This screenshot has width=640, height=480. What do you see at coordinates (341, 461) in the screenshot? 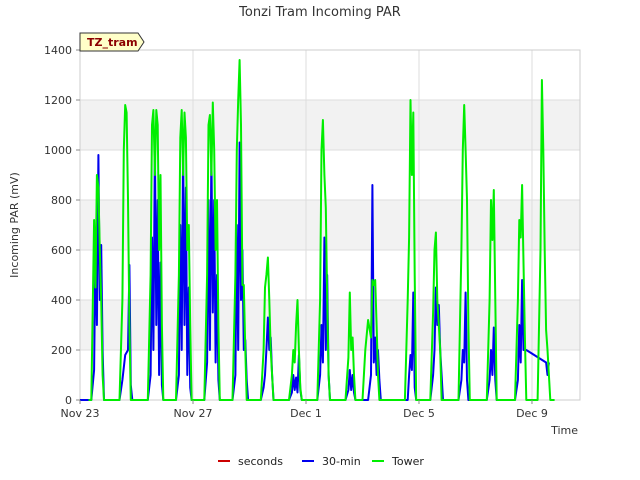
I see `legend-label: 30-min` at bounding box center [341, 461].